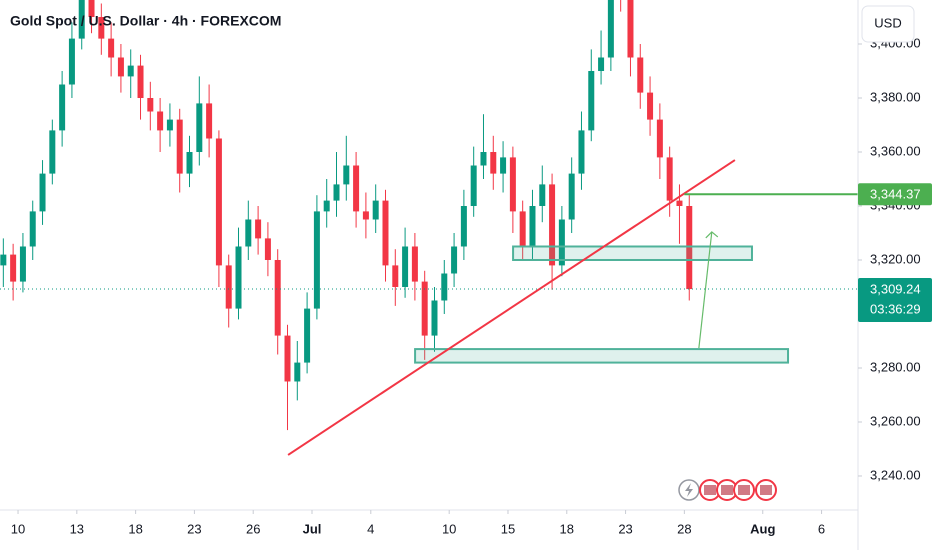 The image size is (932, 550). What do you see at coordinates (895, 366) in the screenshot?
I see `y-tick-label: 3,280.00` at bounding box center [895, 366].